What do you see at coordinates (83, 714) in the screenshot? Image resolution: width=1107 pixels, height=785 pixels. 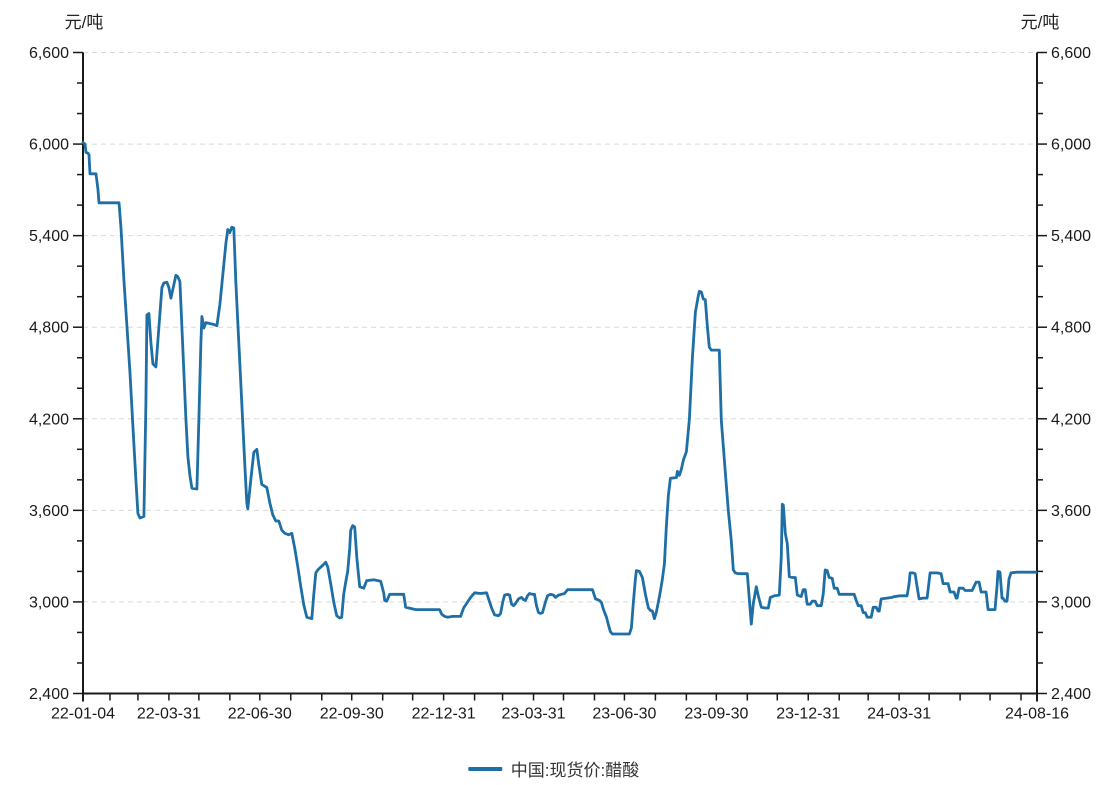 I see `x-axis-tick-label: 22-01-04` at bounding box center [83, 714].